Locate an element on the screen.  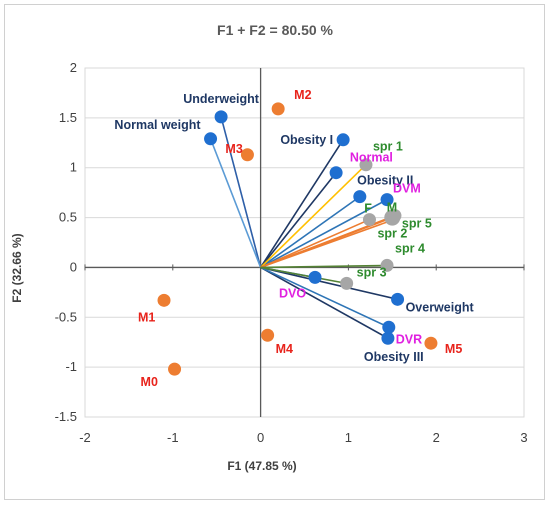
vector-dvm is located at coordinates (324, 233).